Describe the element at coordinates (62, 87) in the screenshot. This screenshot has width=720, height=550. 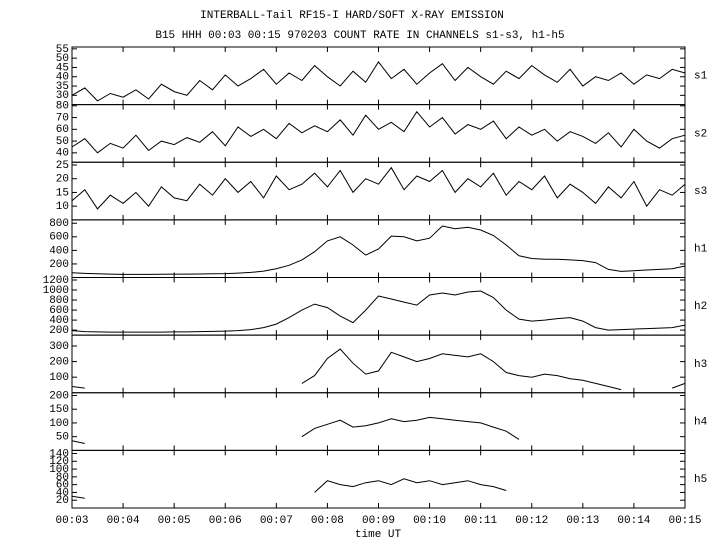
I see `y-tick-label: 35` at that location.